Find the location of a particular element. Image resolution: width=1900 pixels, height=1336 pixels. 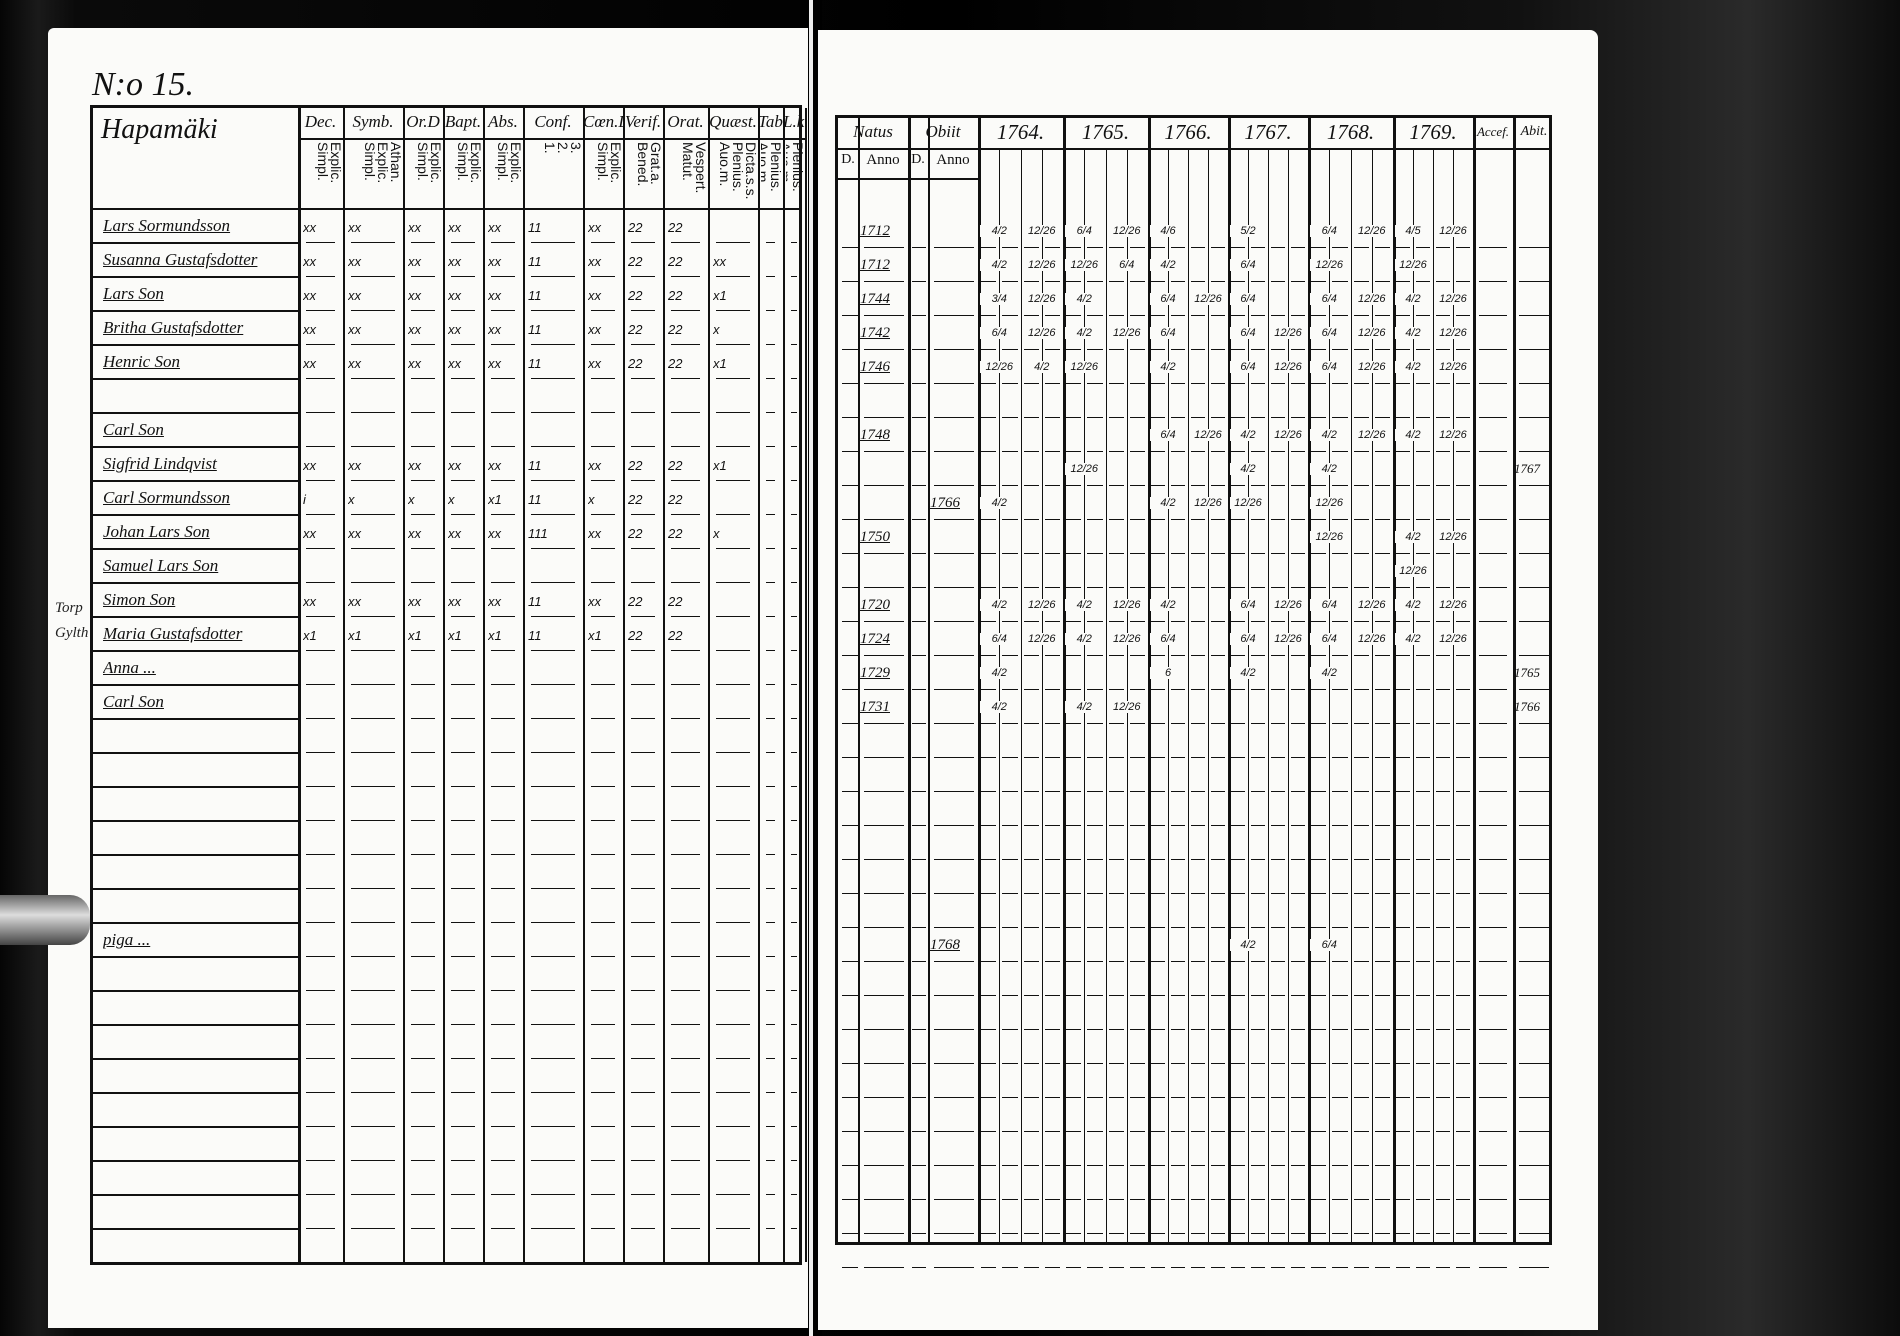

exam-result: 4/2 is located at coordinates (1329, 435).